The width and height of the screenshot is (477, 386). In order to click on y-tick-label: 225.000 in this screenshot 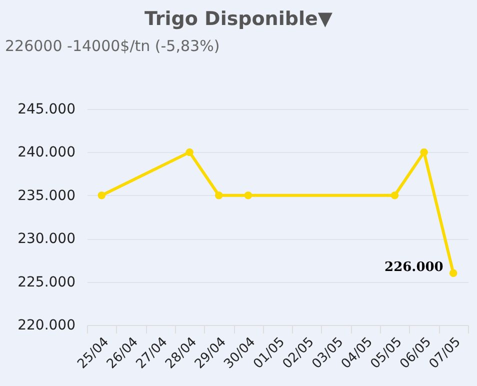, I will do `click(47, 282)`.